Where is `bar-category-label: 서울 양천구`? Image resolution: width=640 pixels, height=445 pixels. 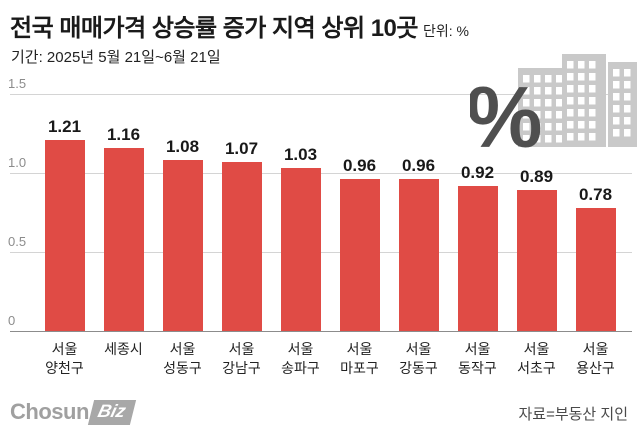
bar-category-label: 서울 양천구 is located at coordinates (64, 358).